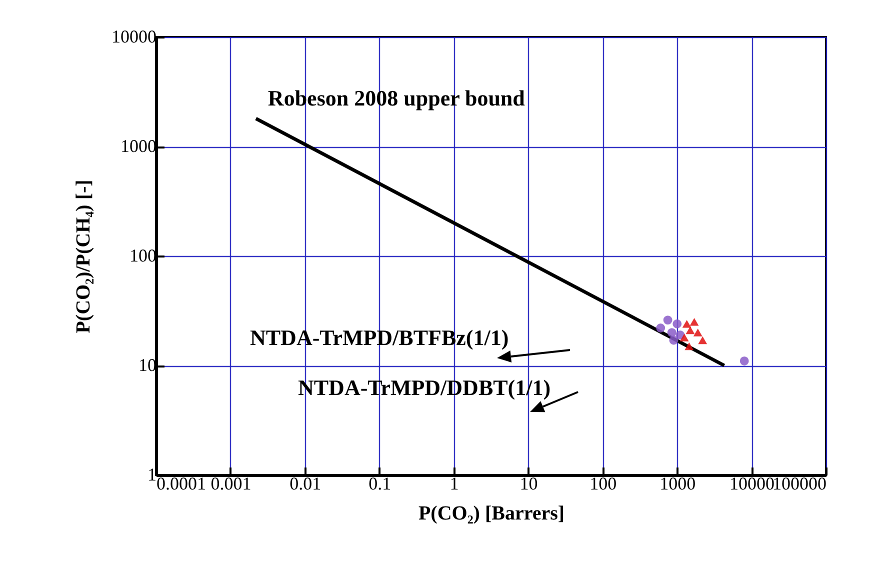  Describe the element at coordinates (231, 484) in the screenshot. I see `x-tick-label: 0.001` at that location.